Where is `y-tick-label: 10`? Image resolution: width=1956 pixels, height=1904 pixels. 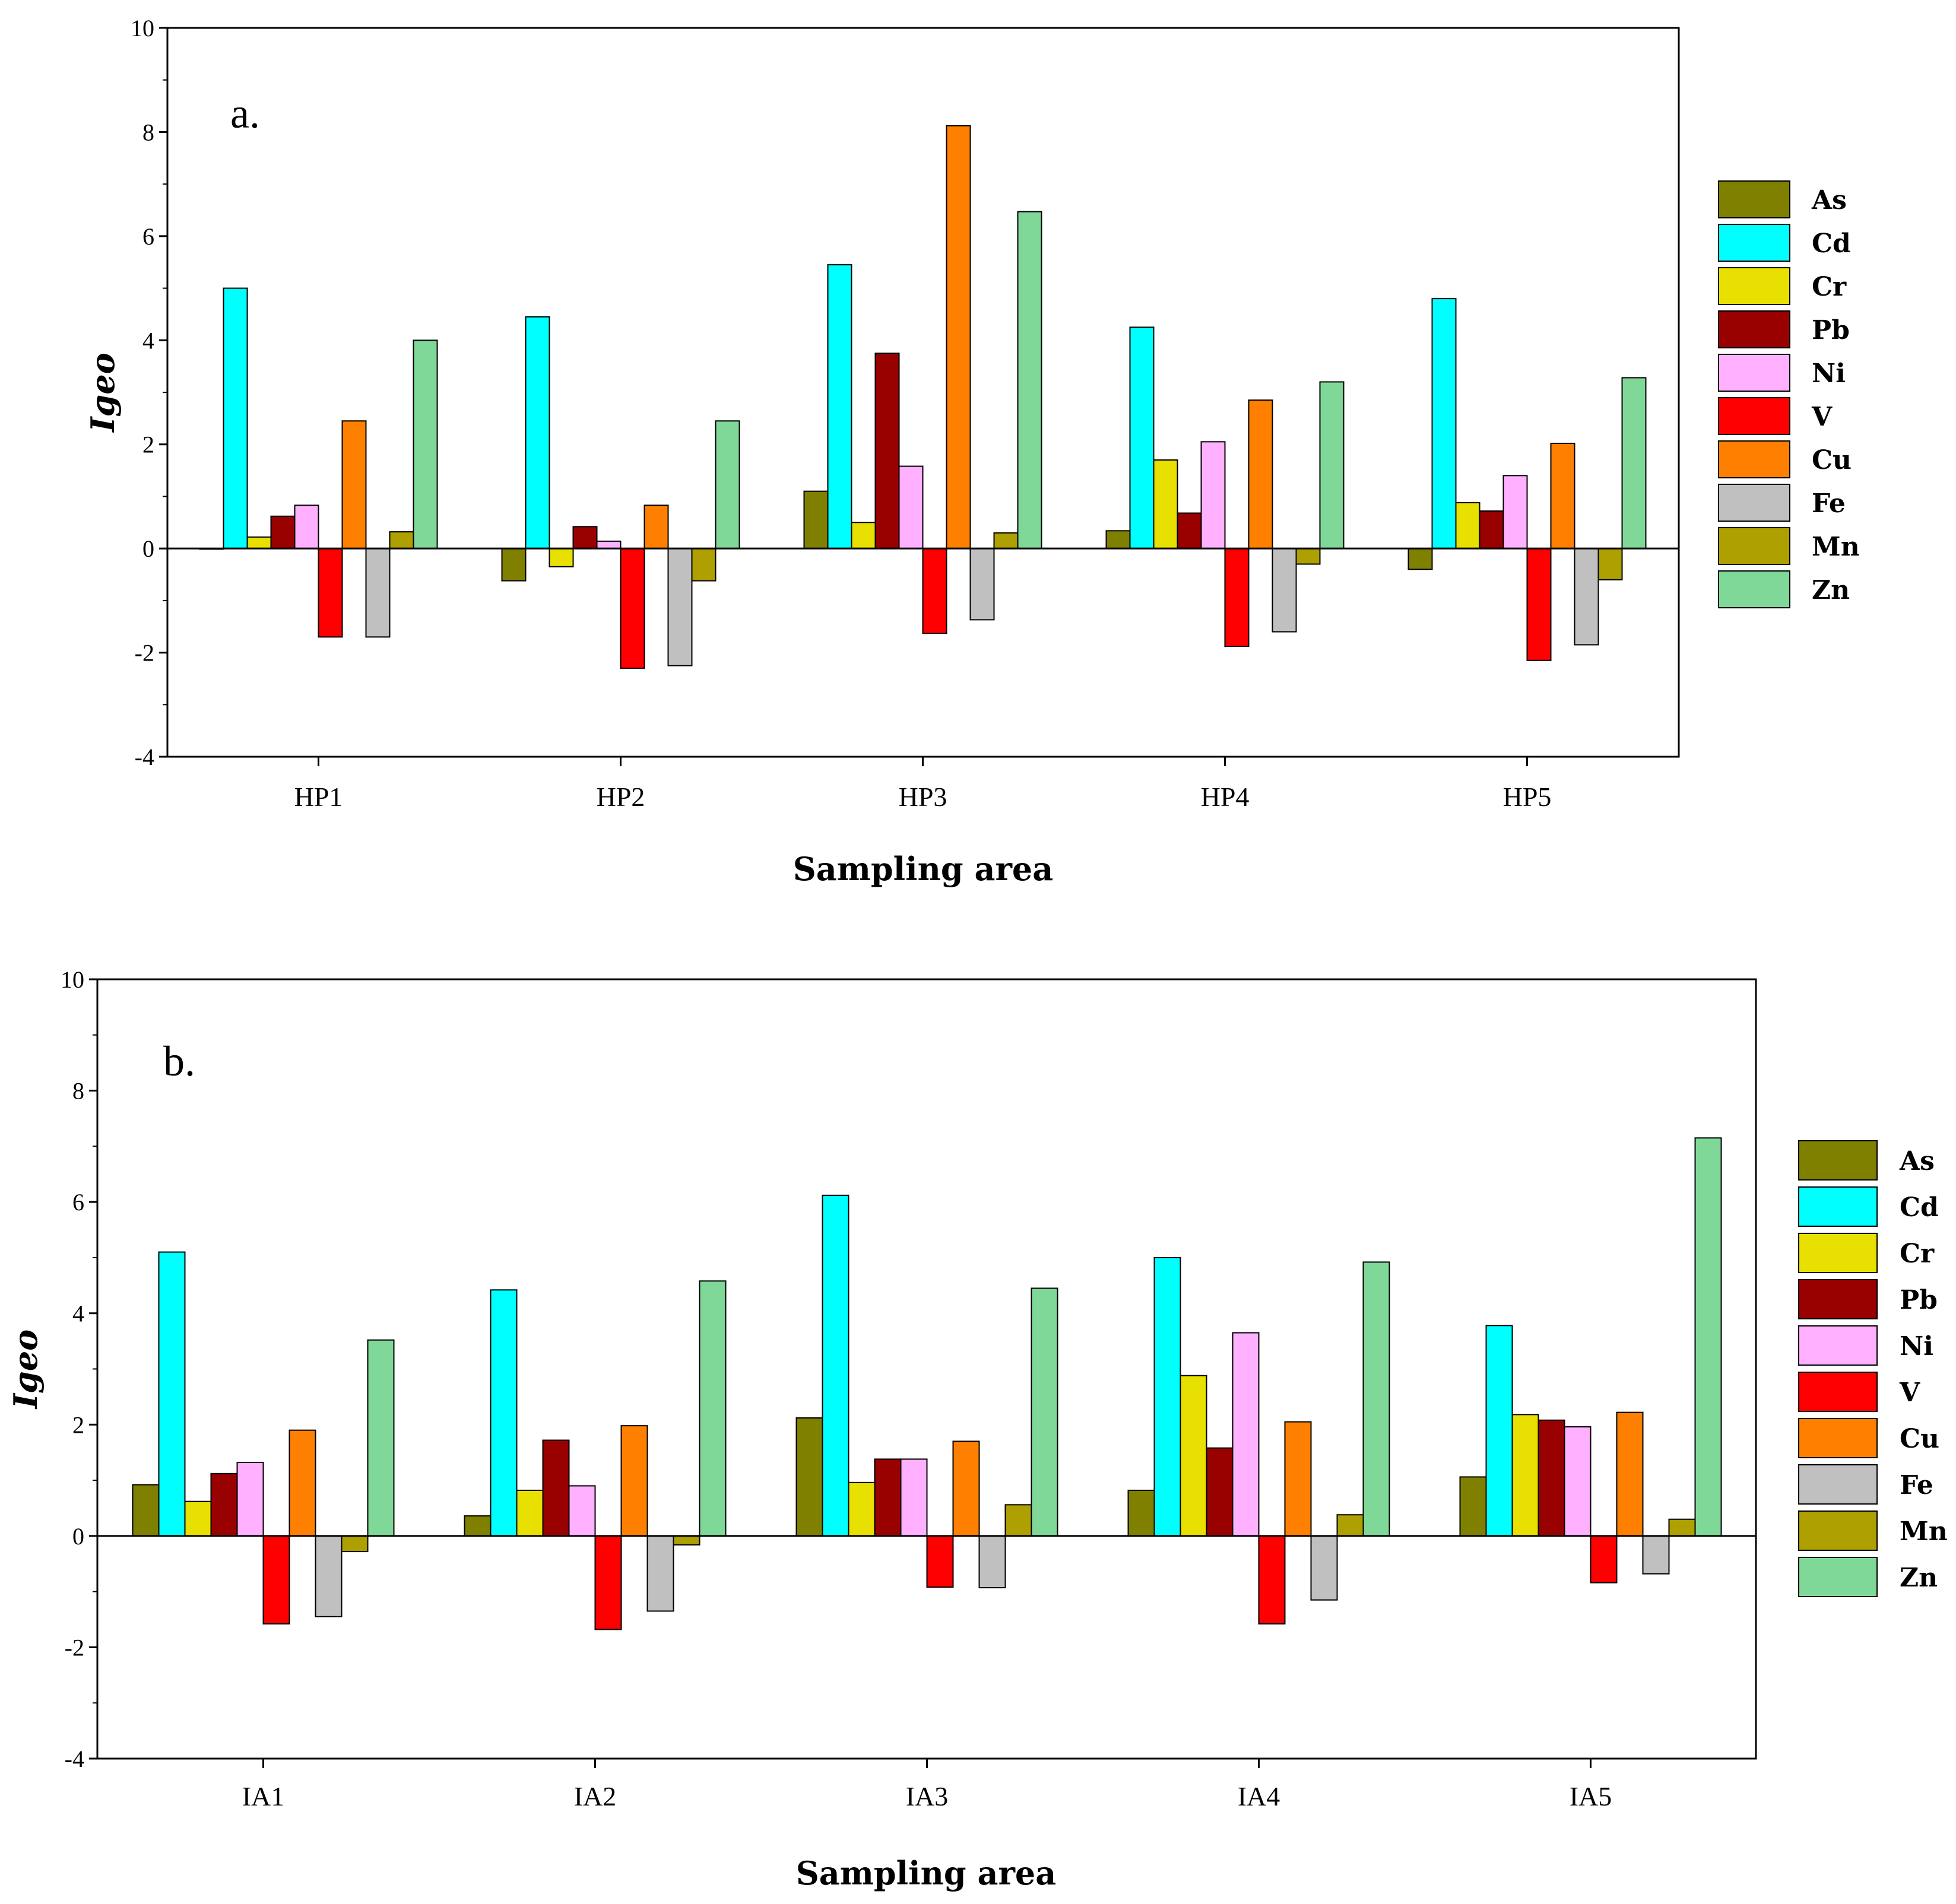 y-tick-label: 10 is located at coordinates (142, 28).